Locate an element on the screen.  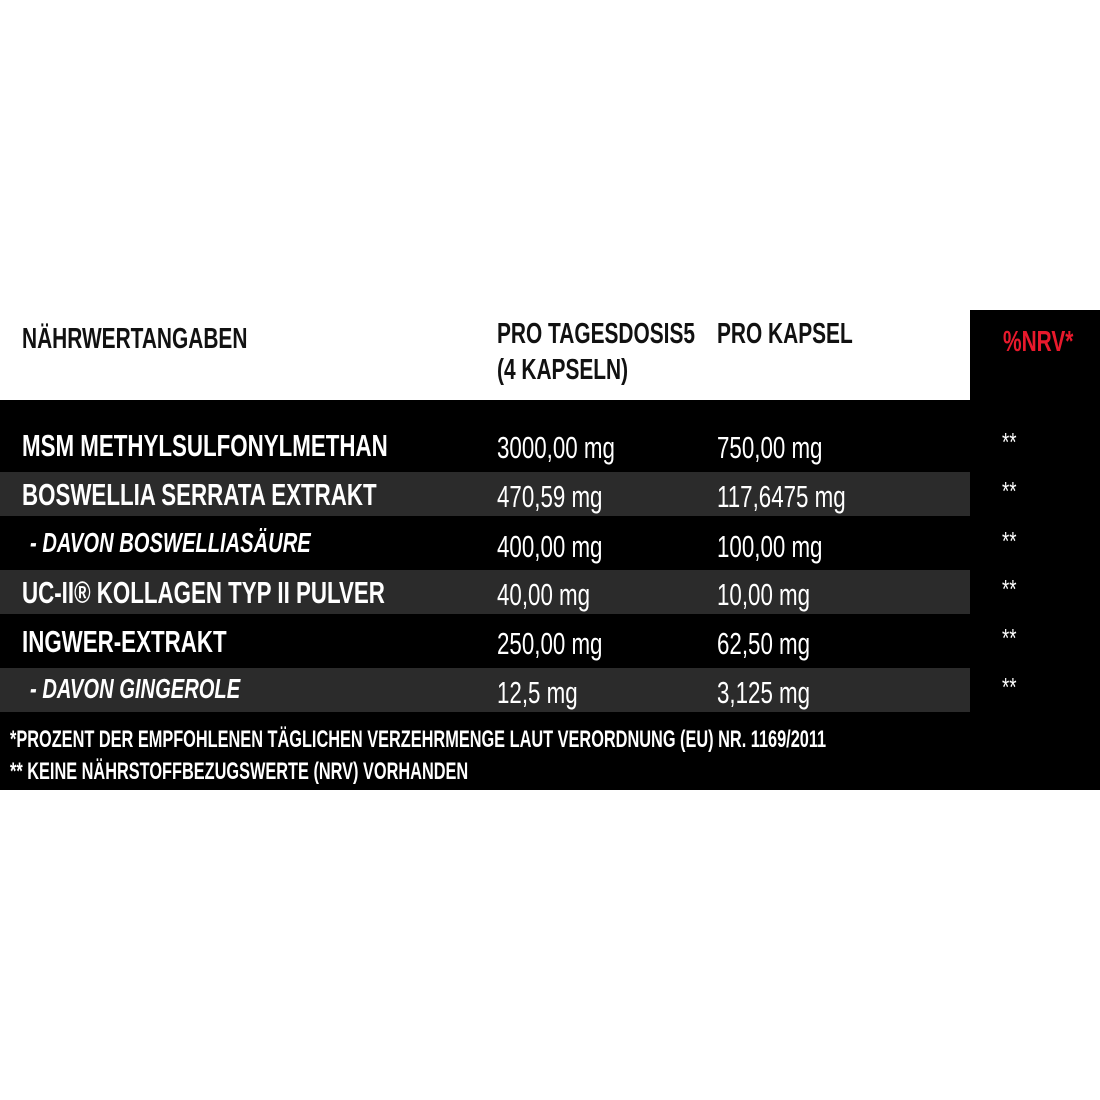
amount: 117,6475 mg is located at coordinates (781, 496).